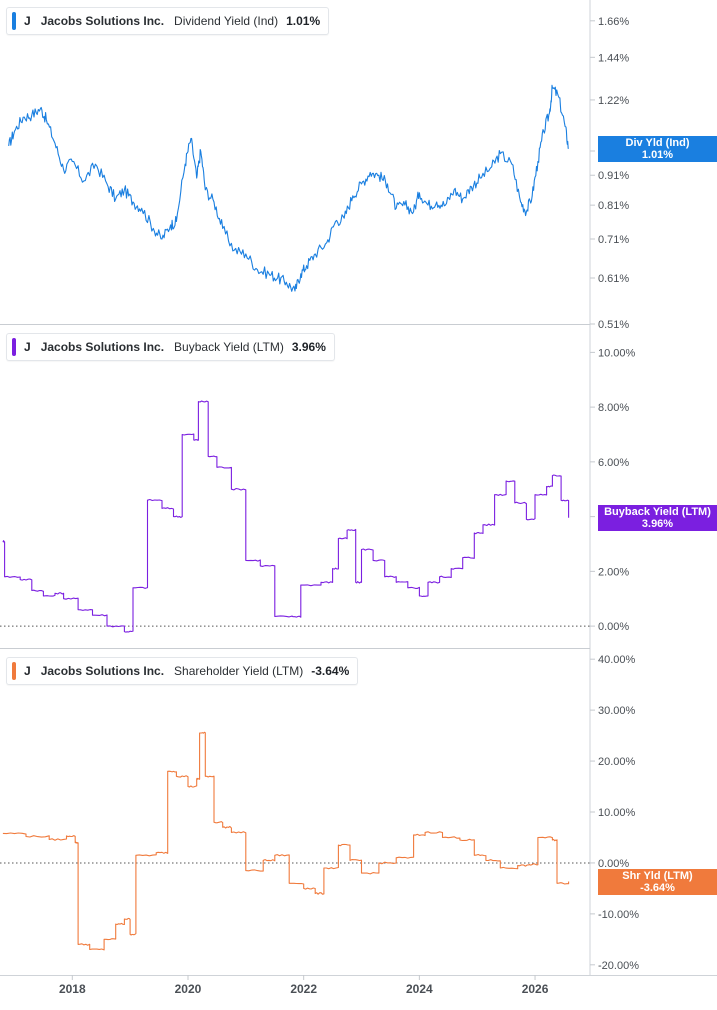 Image resolution: width=717 pixels, height=1010 pixels. I want to click on value-tag-label: Shr Yld (LTM), so click(657, 875).